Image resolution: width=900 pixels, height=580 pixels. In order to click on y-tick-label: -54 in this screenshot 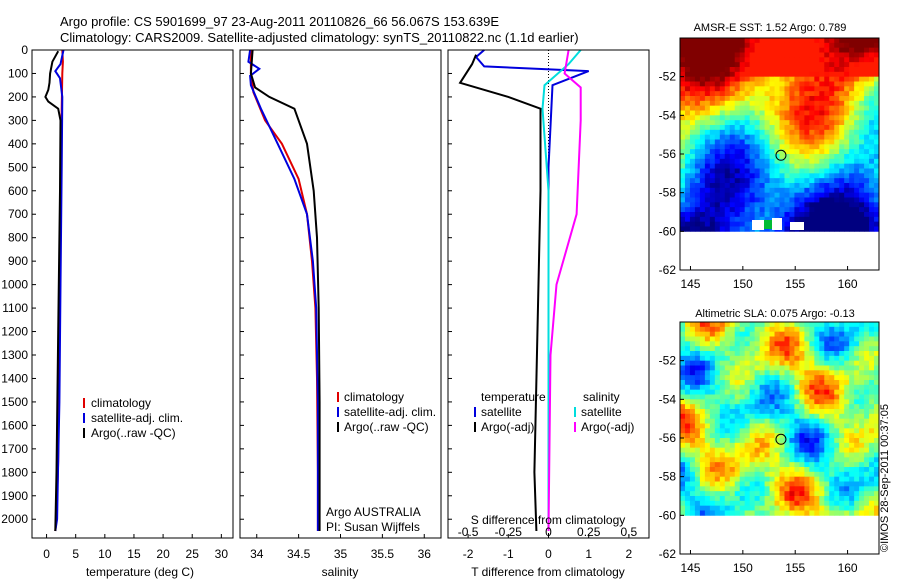, I will do `click(668, 115)`.